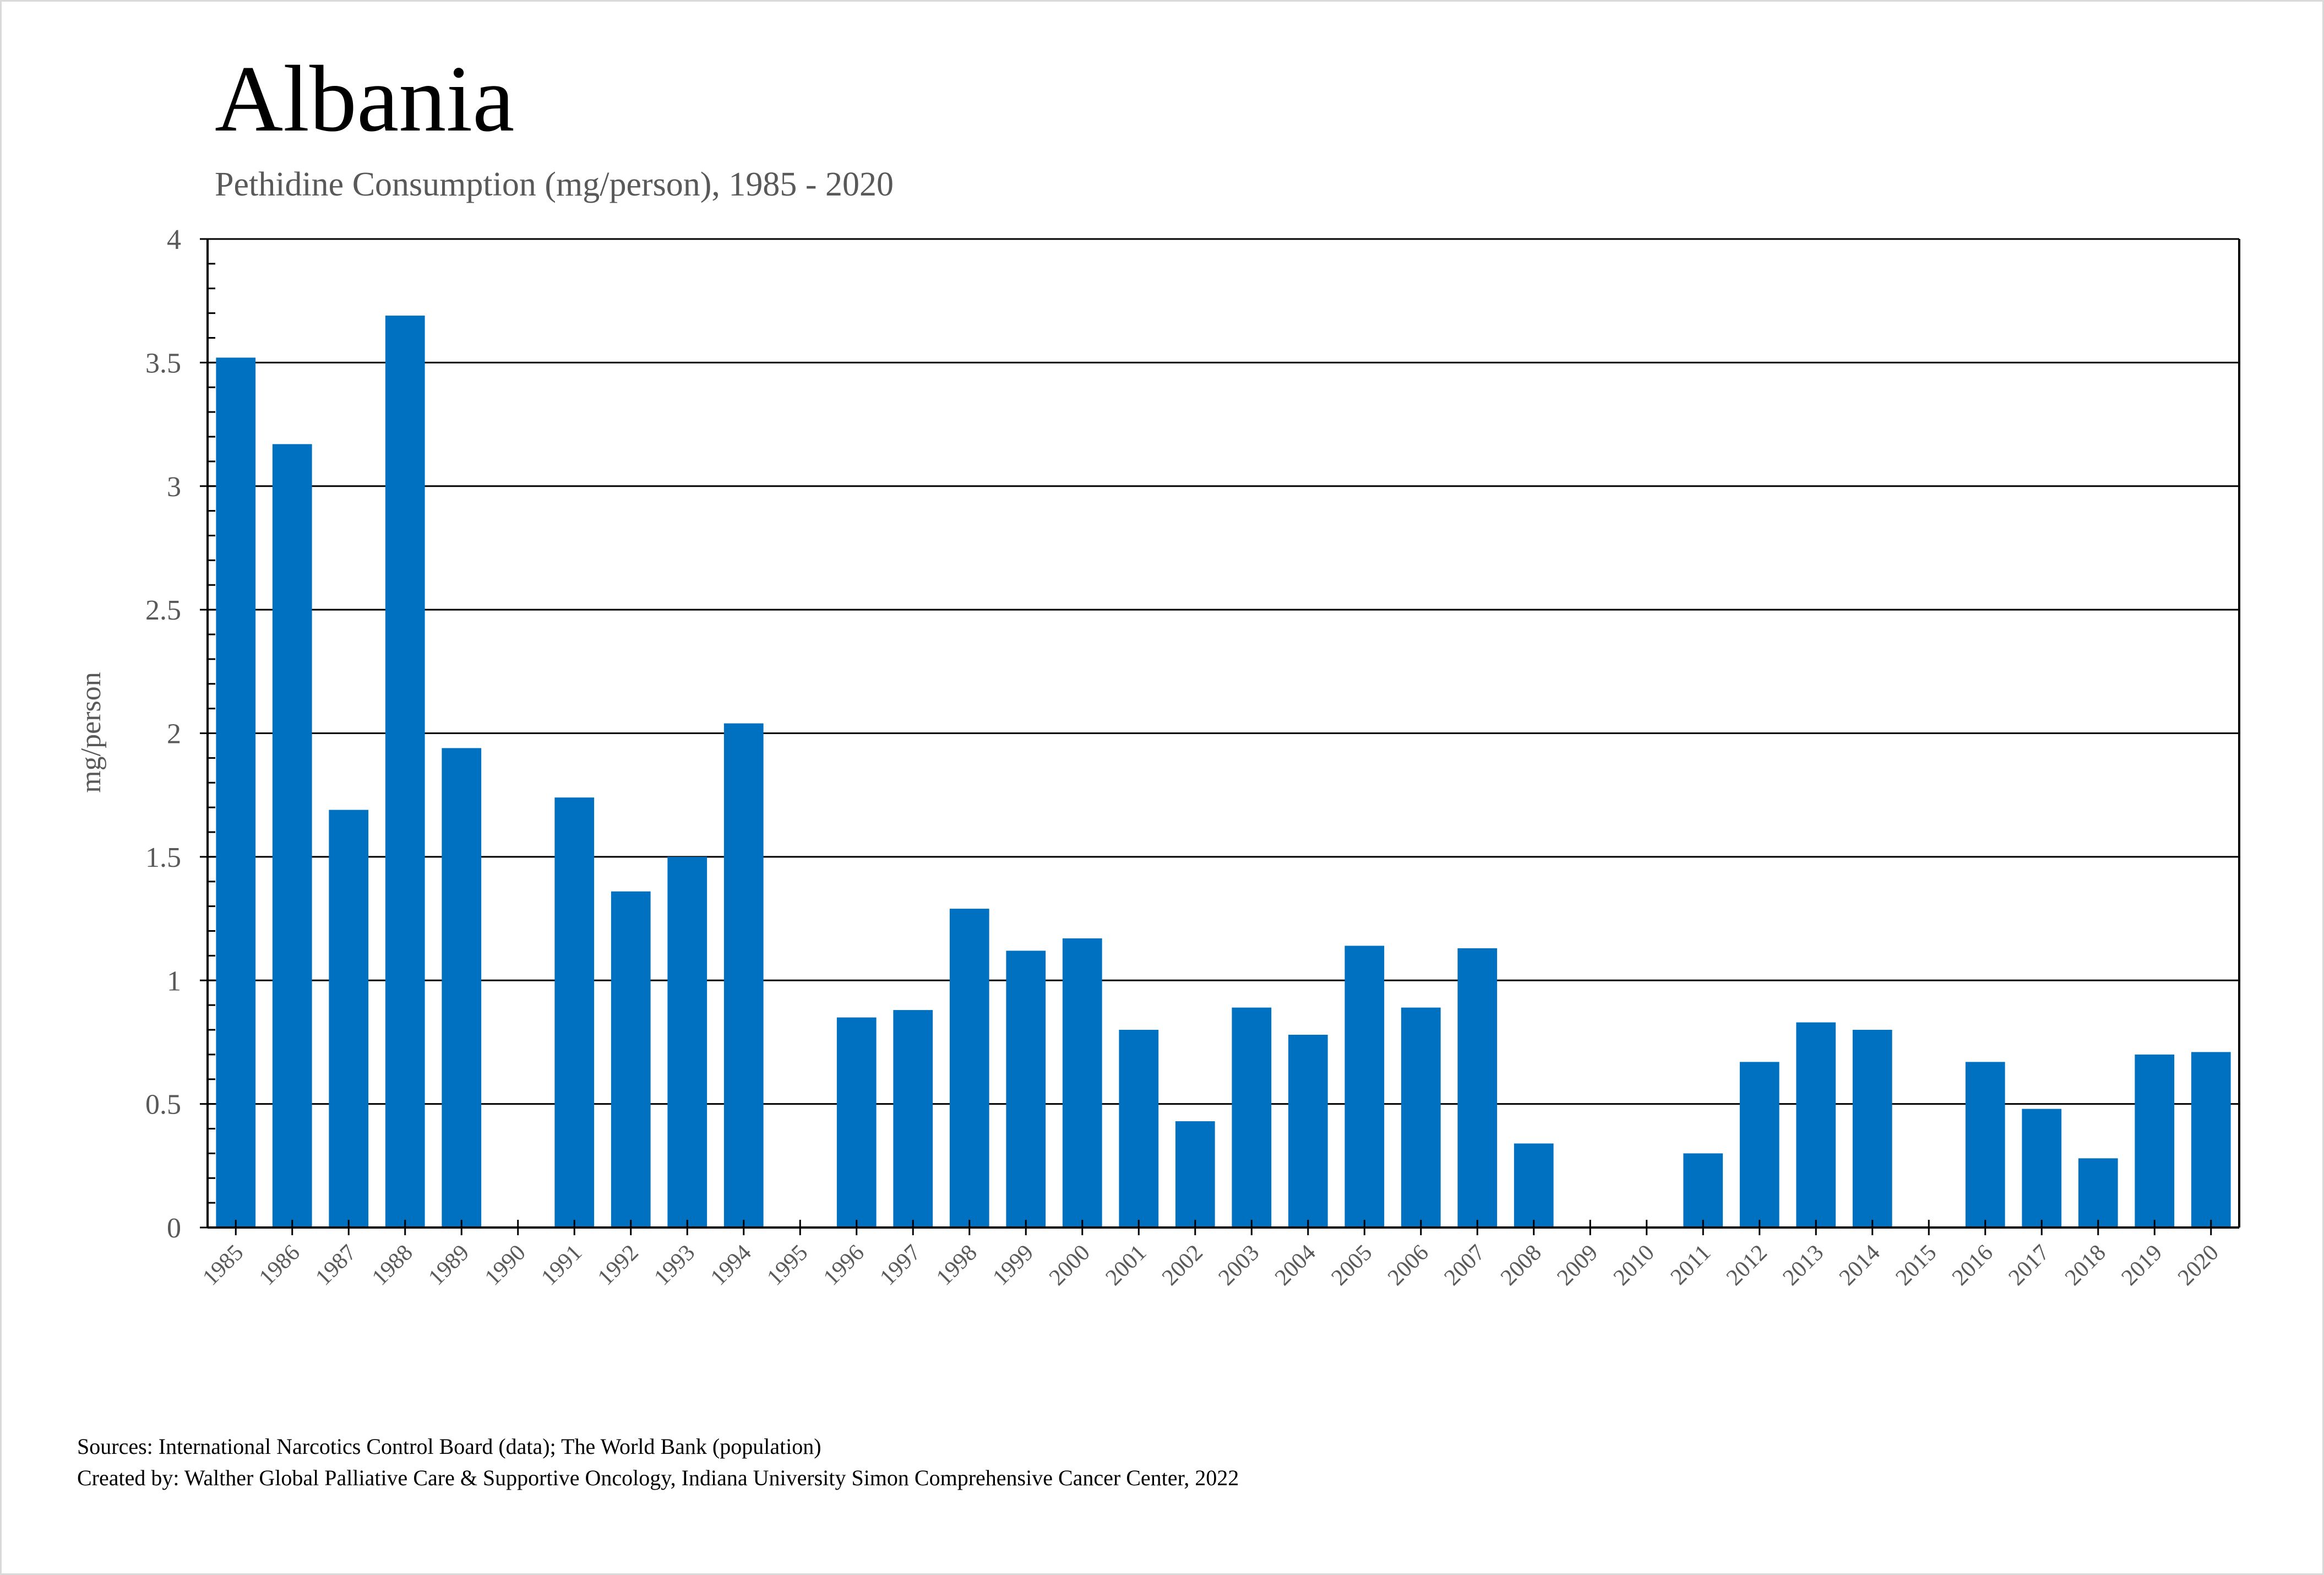 Image resolution: width=2324 pixels, height=1575 pixels. I want to click on x-tick-label-2007: 2007, so click(1464, 1266).